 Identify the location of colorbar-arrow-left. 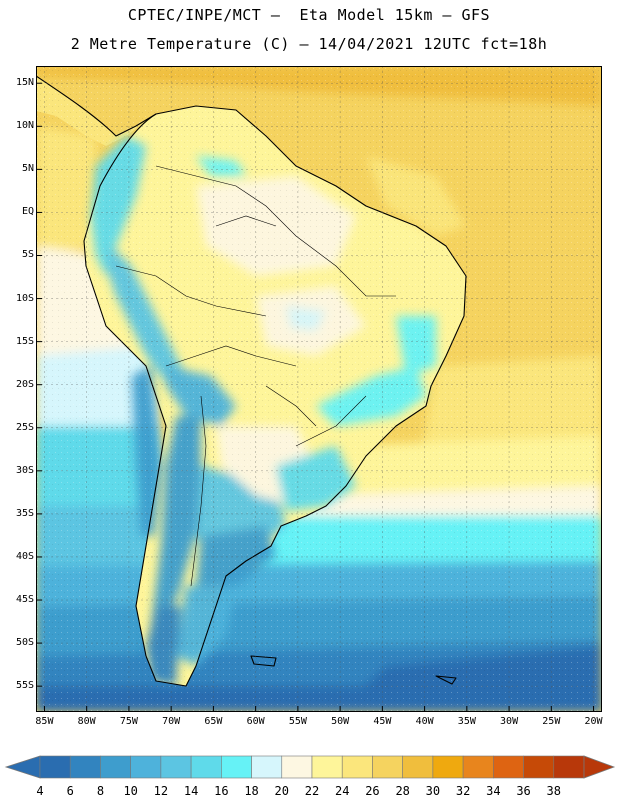
(22, 767).